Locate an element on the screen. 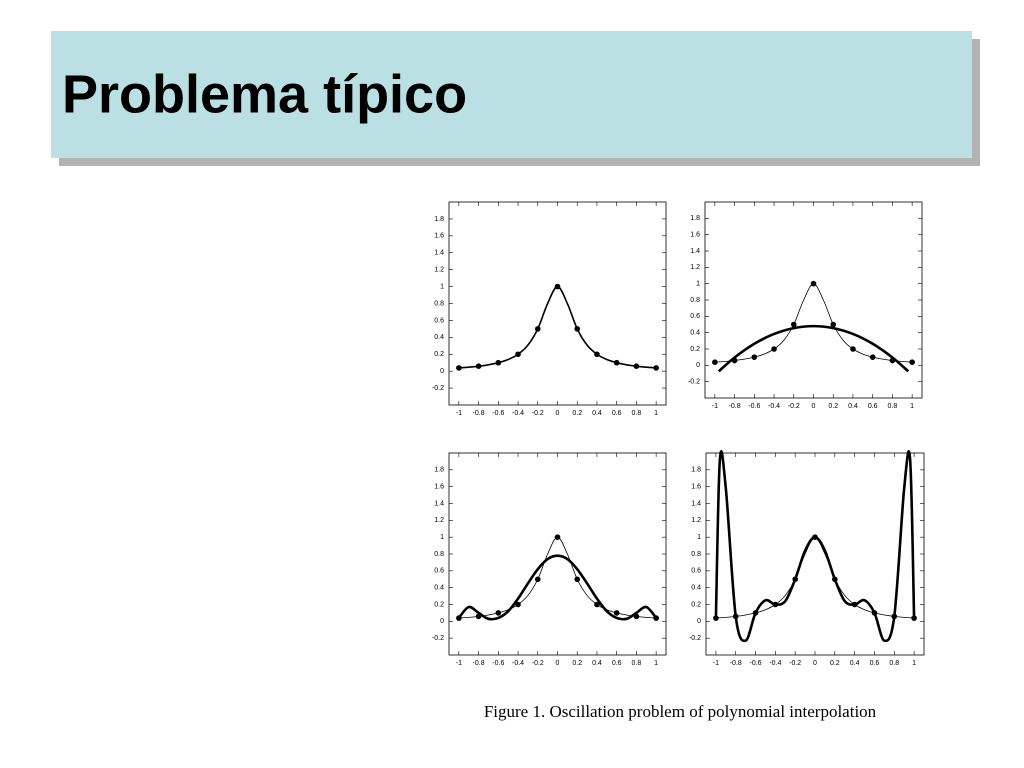  curve is located at coordinates (557, 577).